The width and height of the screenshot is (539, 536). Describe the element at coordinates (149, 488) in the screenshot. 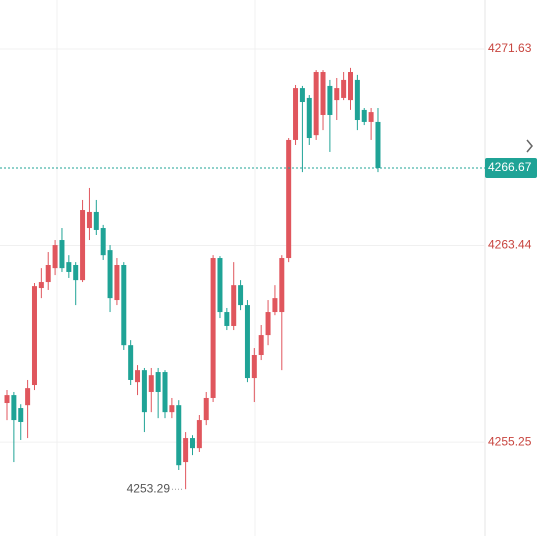

I see `low-marker-label: 4253.29` at that location.